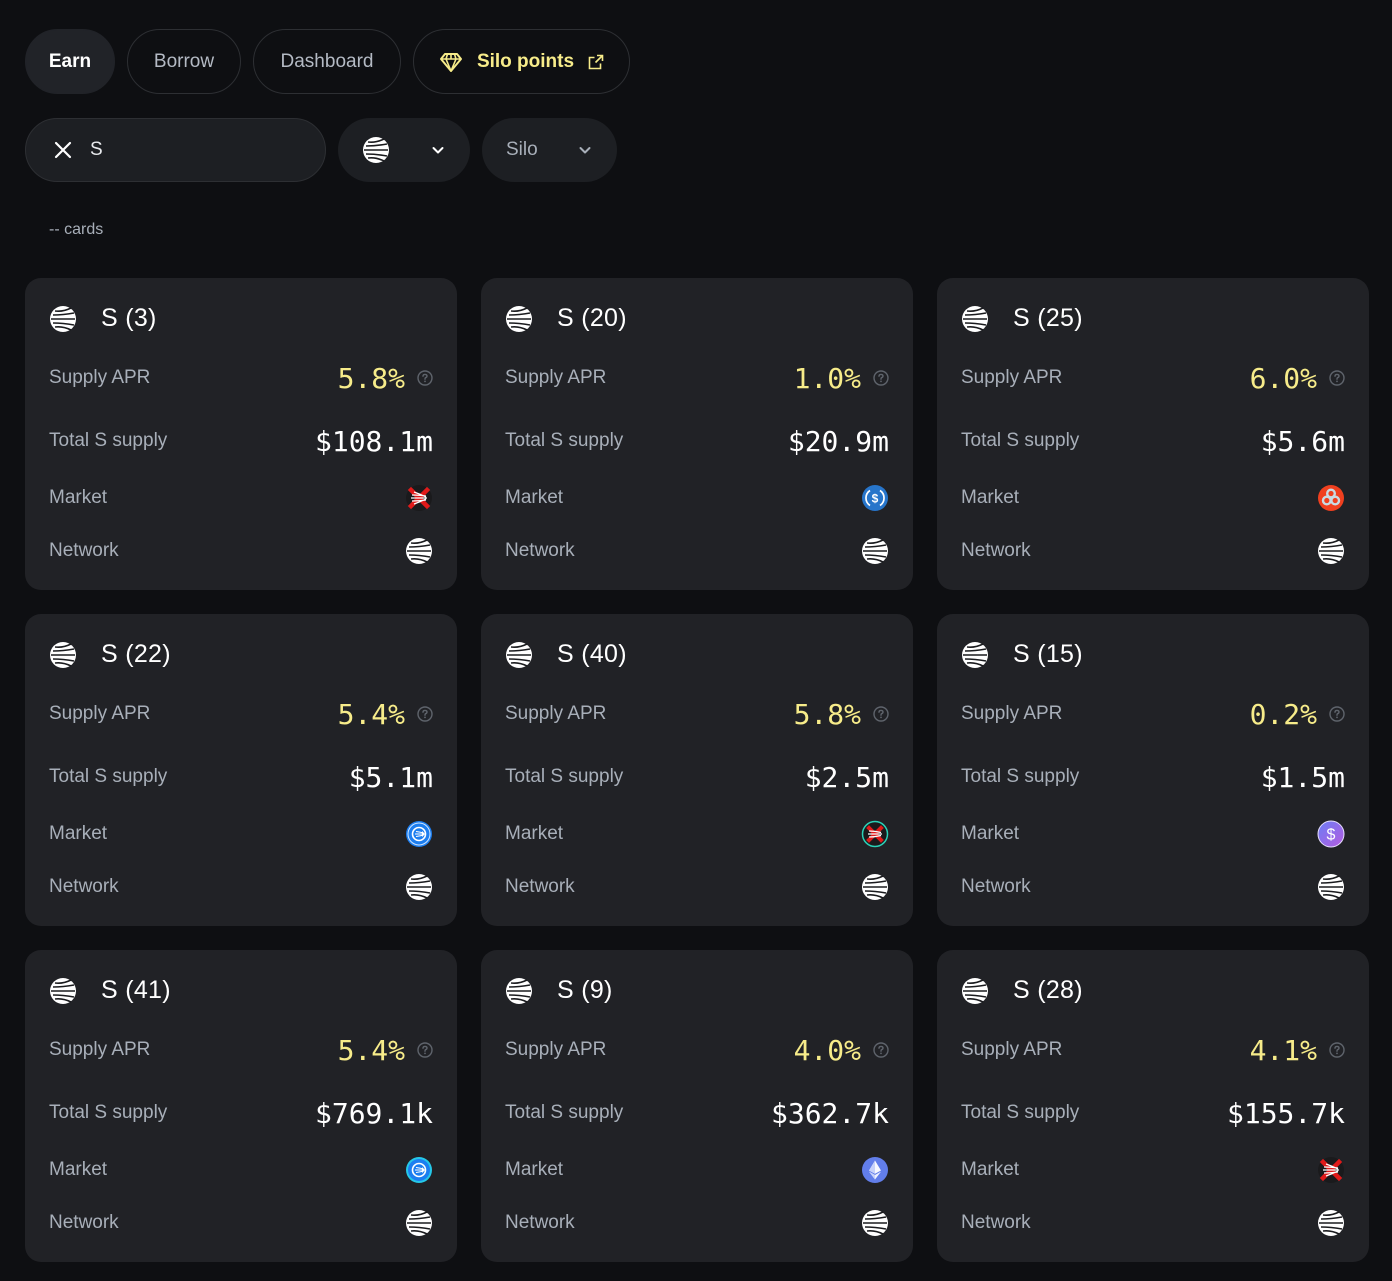 This screenshot has height=1281, width=1392. Describe the element at coordinates (419, 498) in the screenshot. I see `sonic-red-x-icon` at that location.